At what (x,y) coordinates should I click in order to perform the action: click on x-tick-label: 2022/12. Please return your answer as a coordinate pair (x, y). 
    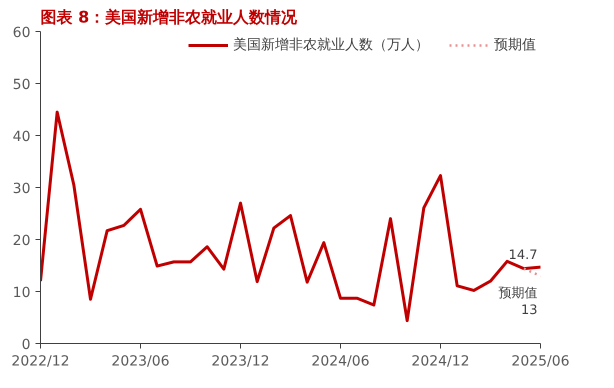
    Looking at the image, I should click on (40, 362).